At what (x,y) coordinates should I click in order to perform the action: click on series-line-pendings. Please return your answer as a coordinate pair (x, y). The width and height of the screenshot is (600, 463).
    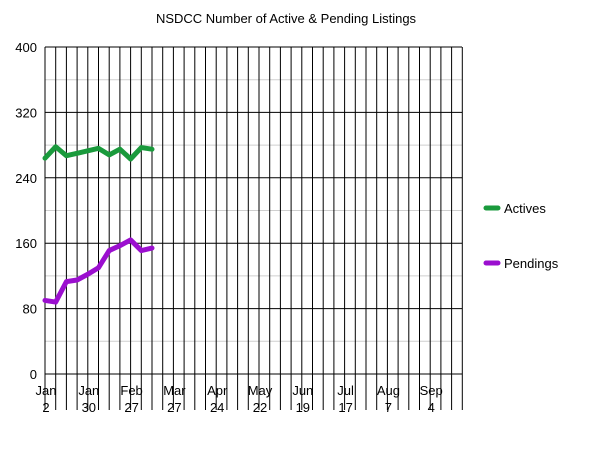
    Looking at the image, I should click on (98, 271).